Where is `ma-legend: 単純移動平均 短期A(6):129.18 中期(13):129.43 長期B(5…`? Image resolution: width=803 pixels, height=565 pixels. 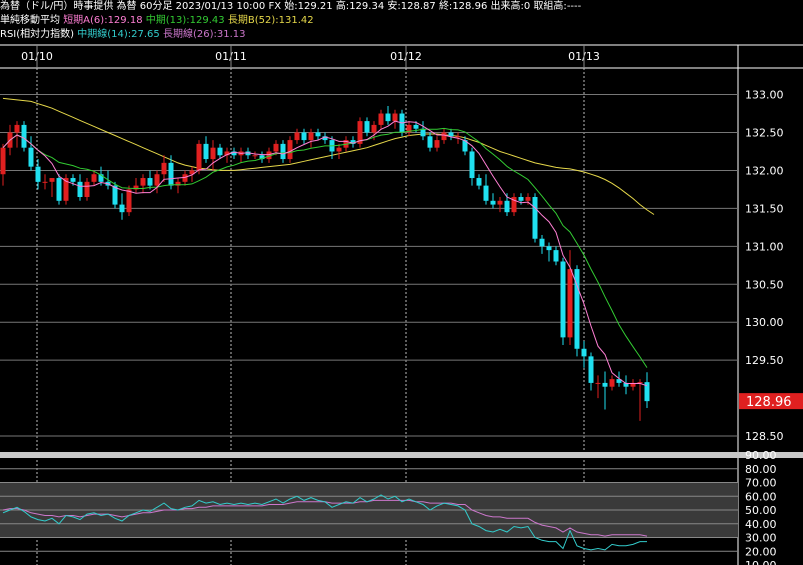 ma-legend: 単純移動平均 短期A(6):129.18 中期(13):129.43 長期B(5… is located at coordinates (157, 21).